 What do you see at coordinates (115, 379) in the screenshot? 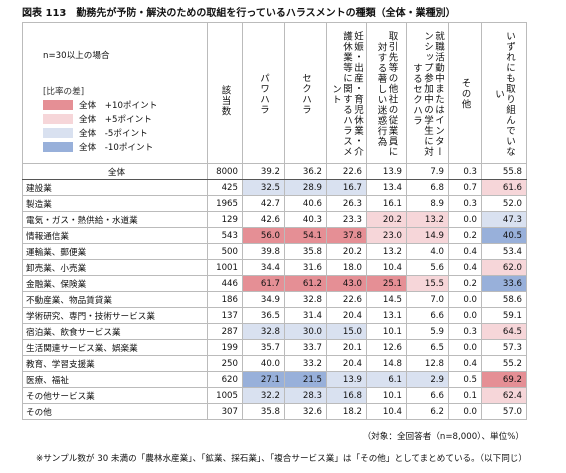
I see `row-label: 医療、福祉` at bounding box center [115, 379].